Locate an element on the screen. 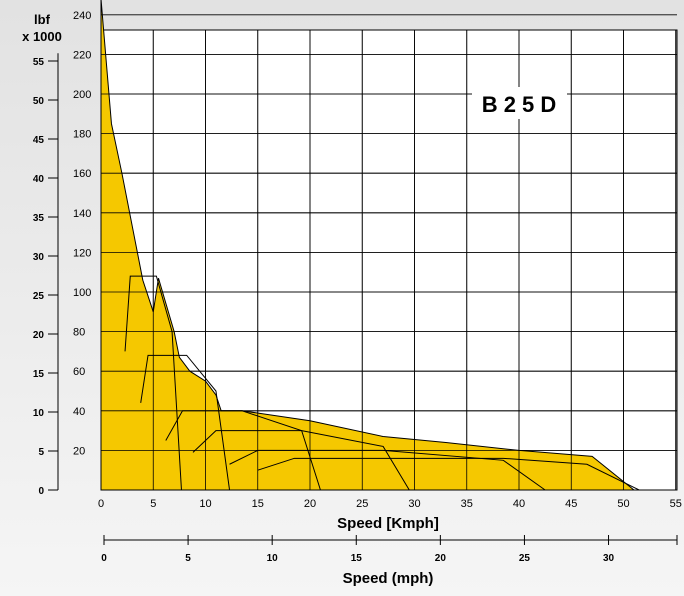  x2-tick-label: 20 is located at coordinates (441, 558).